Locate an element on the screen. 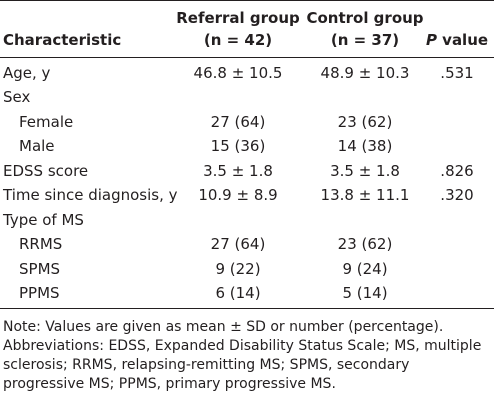  row-control: 5 (14) is located at coordinates (365, 293).